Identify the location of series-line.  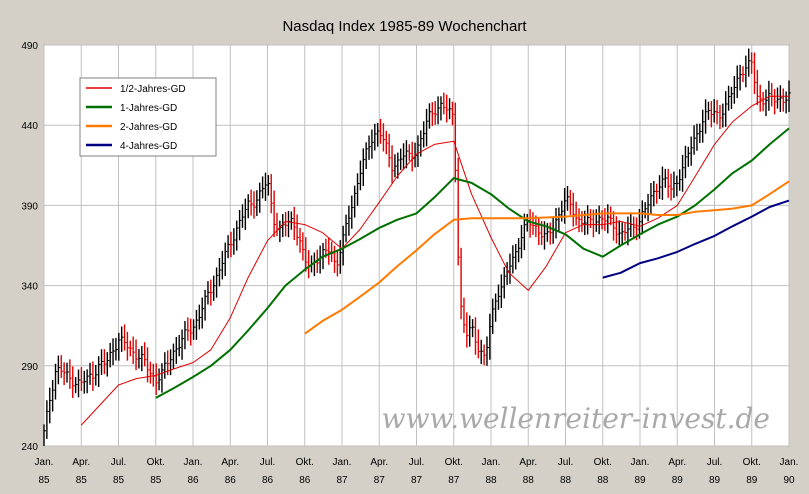
(696, 239).